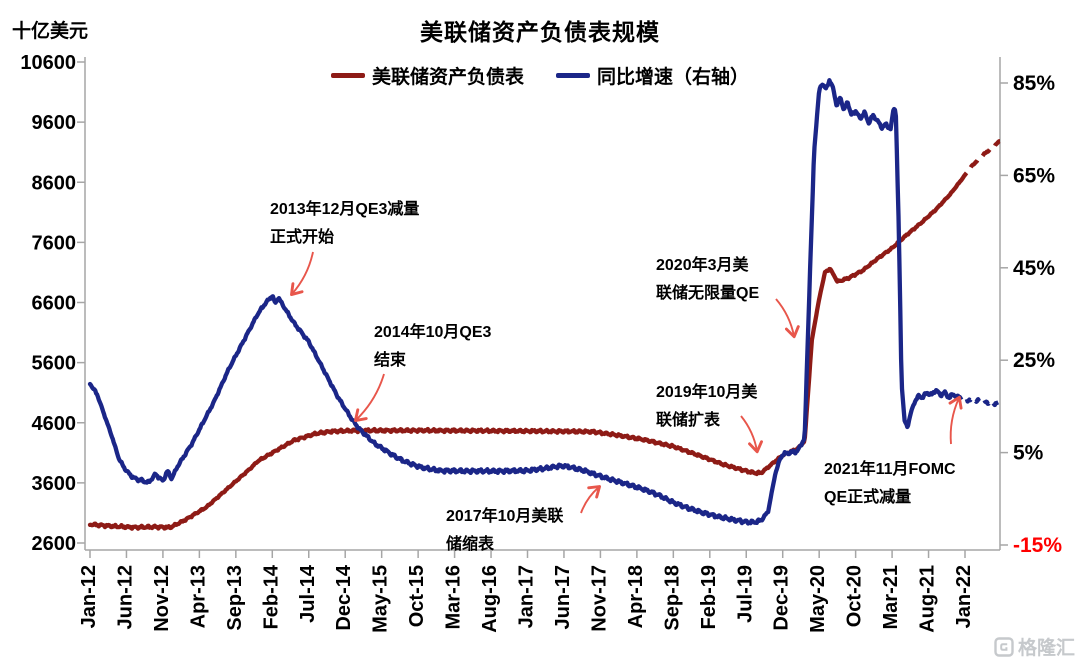 This screenshot has width=1080, height=663. What do you see at coordinates (235, 598) in the screenshot?
I see `x-axis-tick-label: Sep-13` at bounding box center [235, 598].